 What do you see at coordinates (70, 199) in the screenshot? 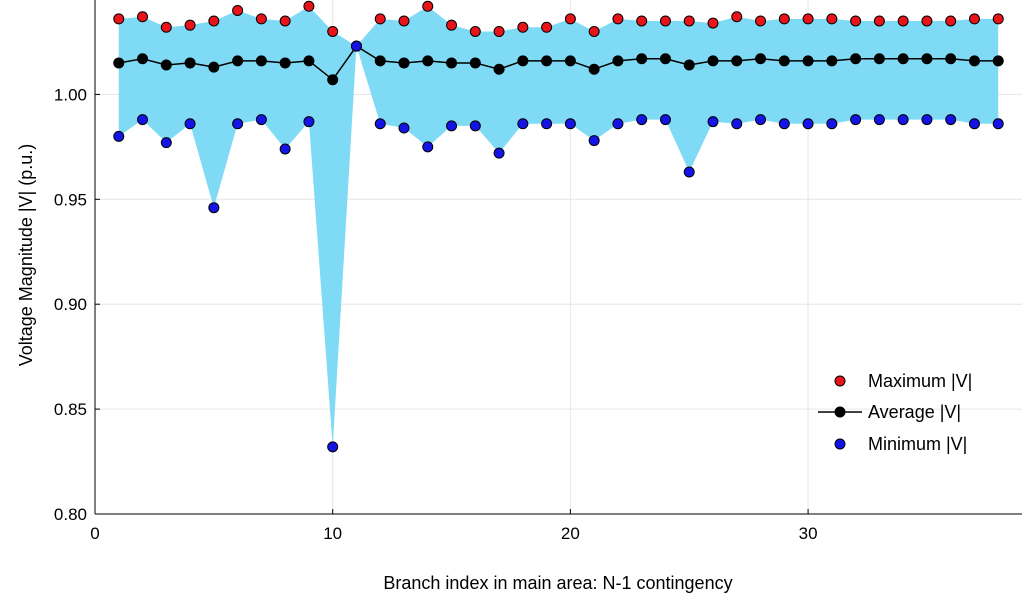
I see `y-tick-label: 0.95` at bounding box center [70, 199].